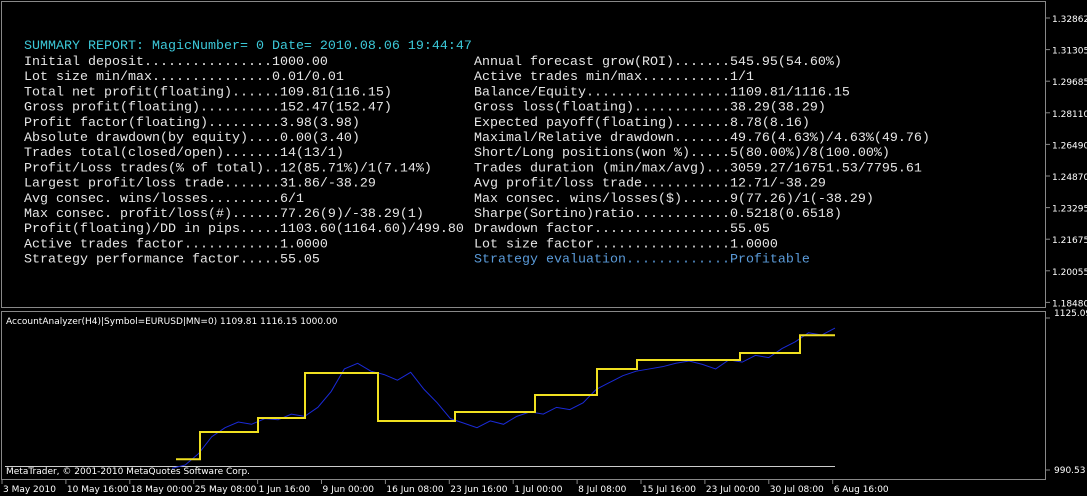 Image resolution: width=1087 pixels, height=496 pixels. Describe the element at coordinates (1069, 241) in the screenshot. I see `price-label: 1.21675` at that location.